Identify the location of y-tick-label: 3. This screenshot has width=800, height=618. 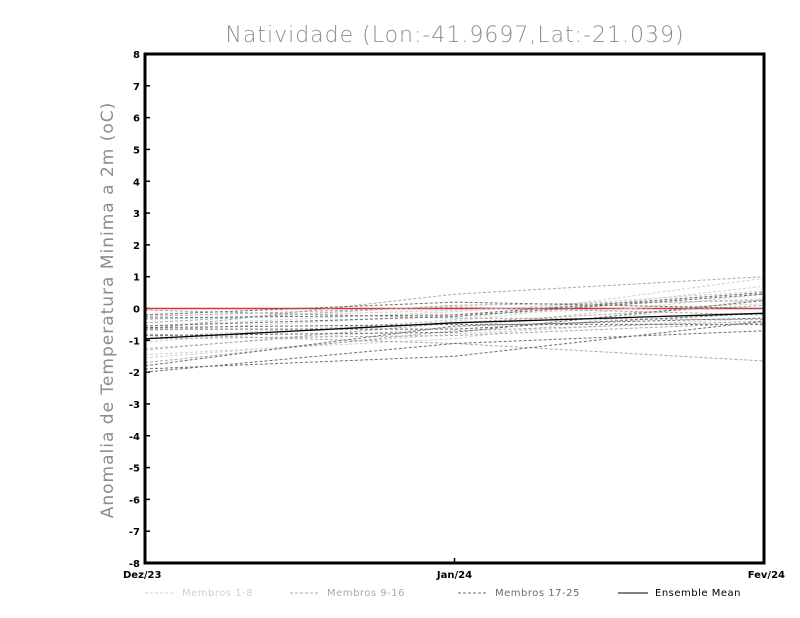
(136, 214).